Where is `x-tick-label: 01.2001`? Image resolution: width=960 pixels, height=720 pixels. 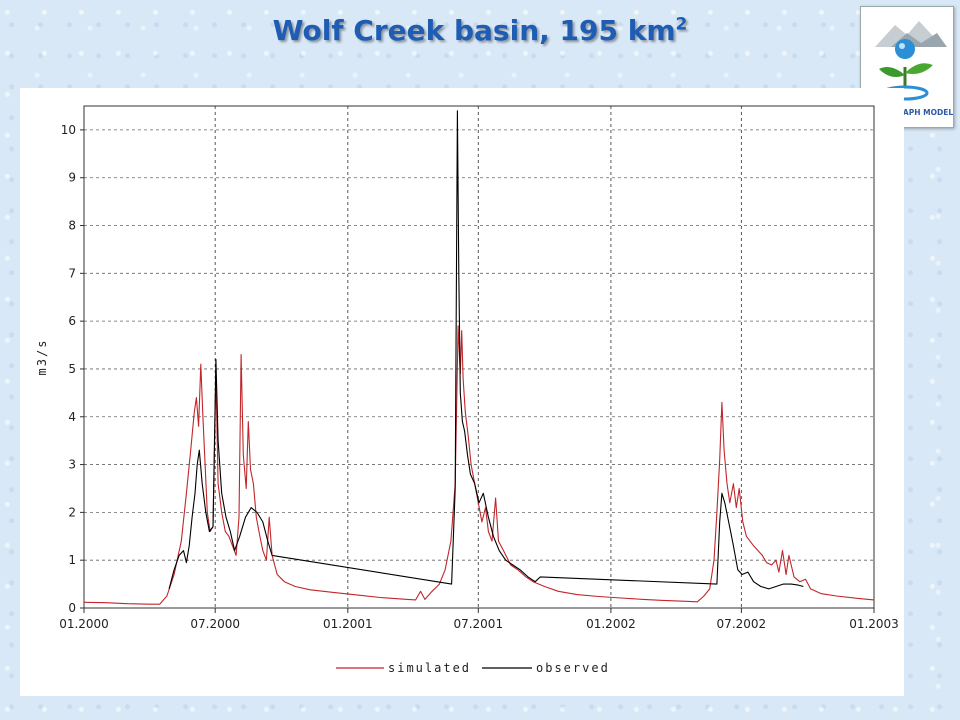 x-tick-label: 01.2001 is located at coordinates (348, 624).